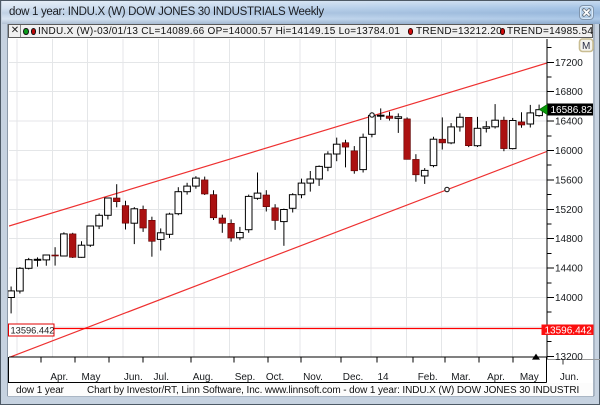 This screenshot has height=406, width=600. What do you see at coordinates (460, 377) in the screenshot?
I see `svg-text: Mar.` at bounding box center [460, 377].